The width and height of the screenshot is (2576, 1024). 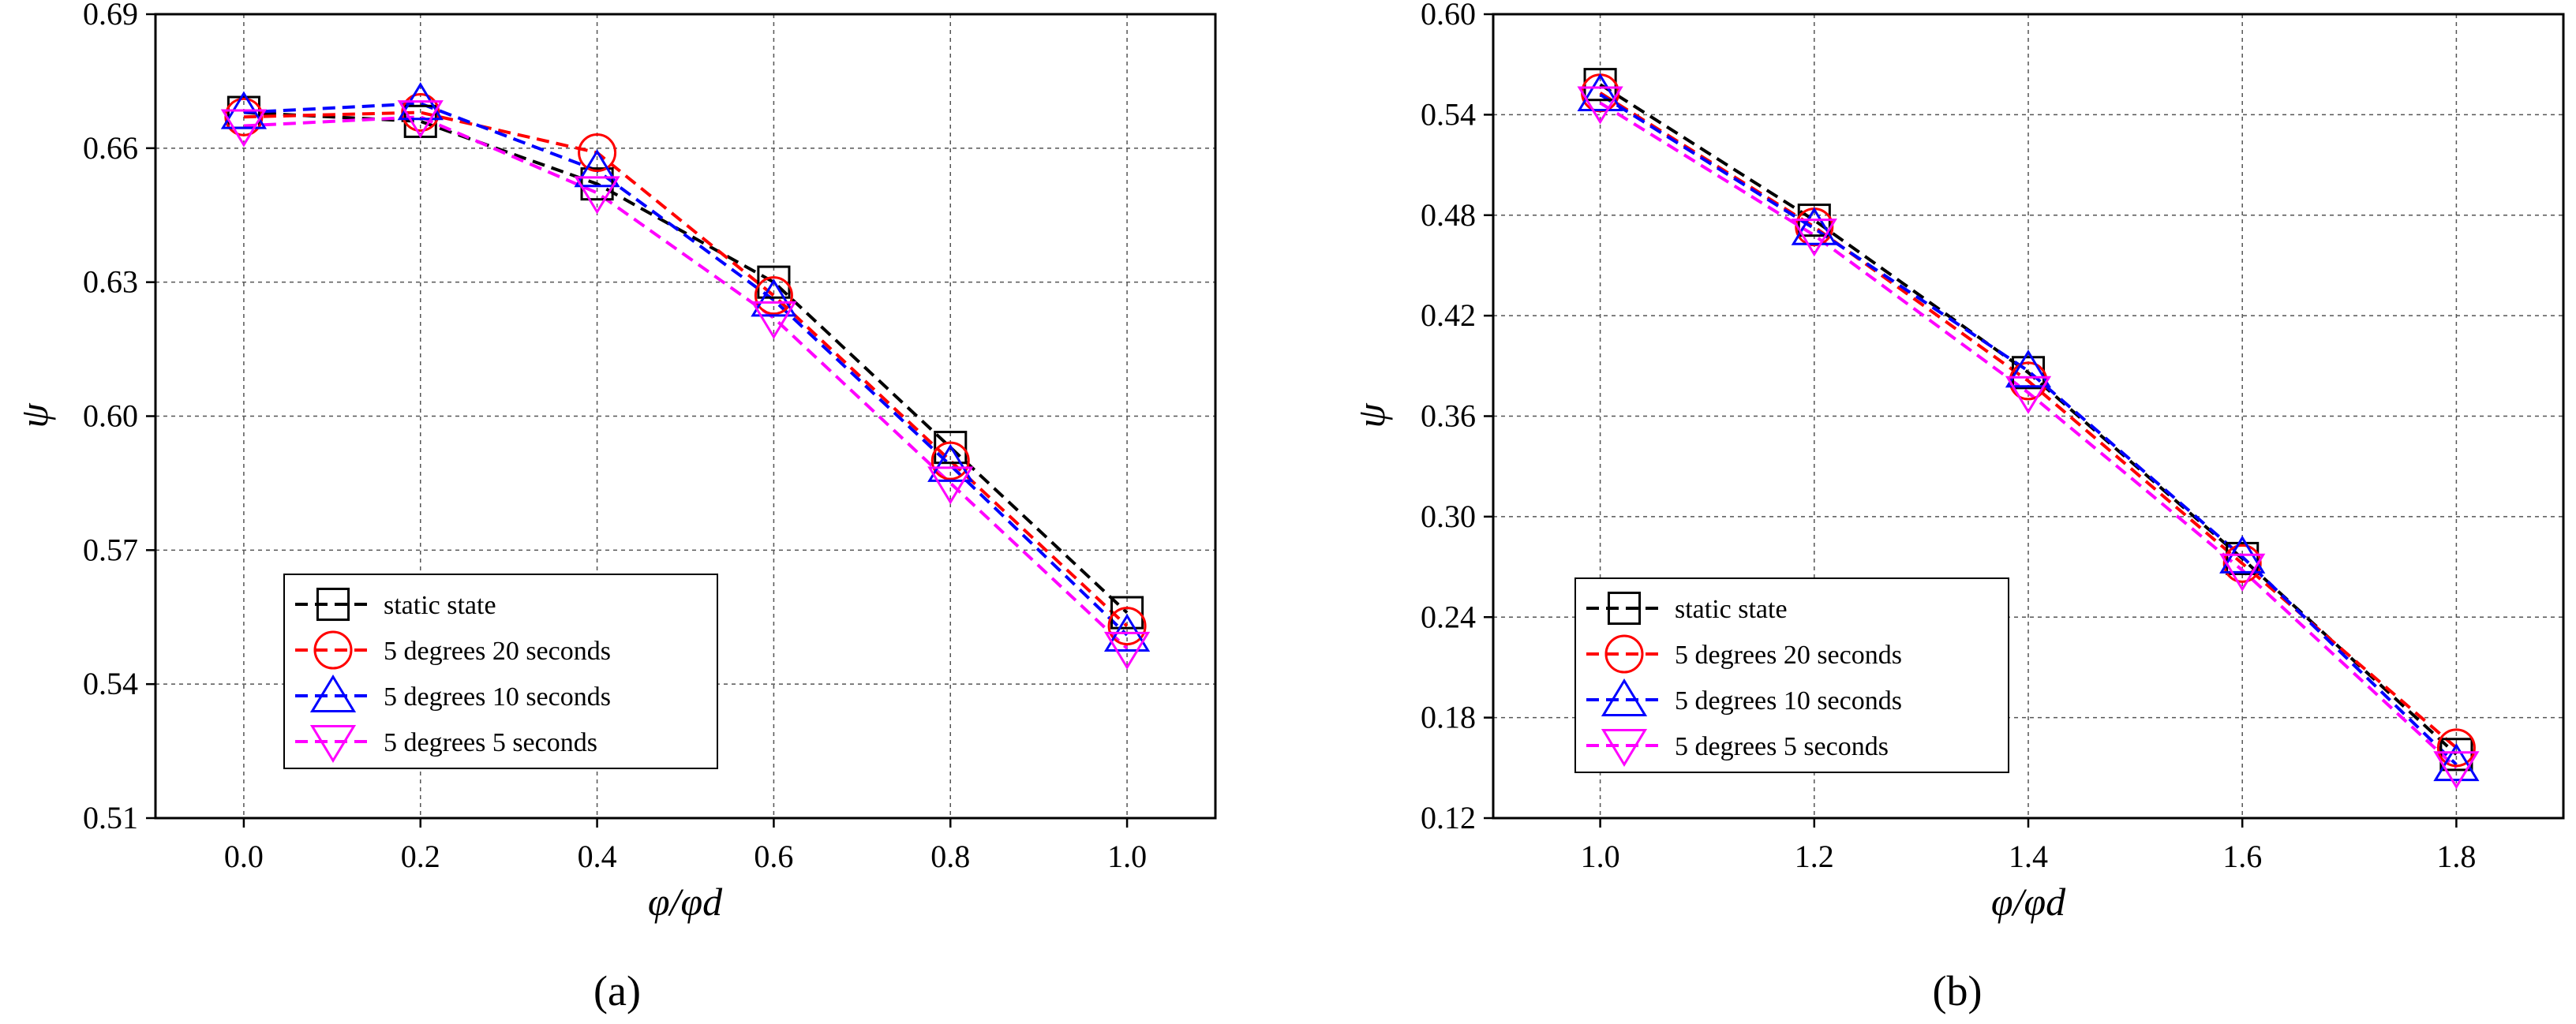 What do you see at coordinates (2242, 856) in the screenshot?
I see `x-tick-label: 1.6` at bounding box center [2242, 856].